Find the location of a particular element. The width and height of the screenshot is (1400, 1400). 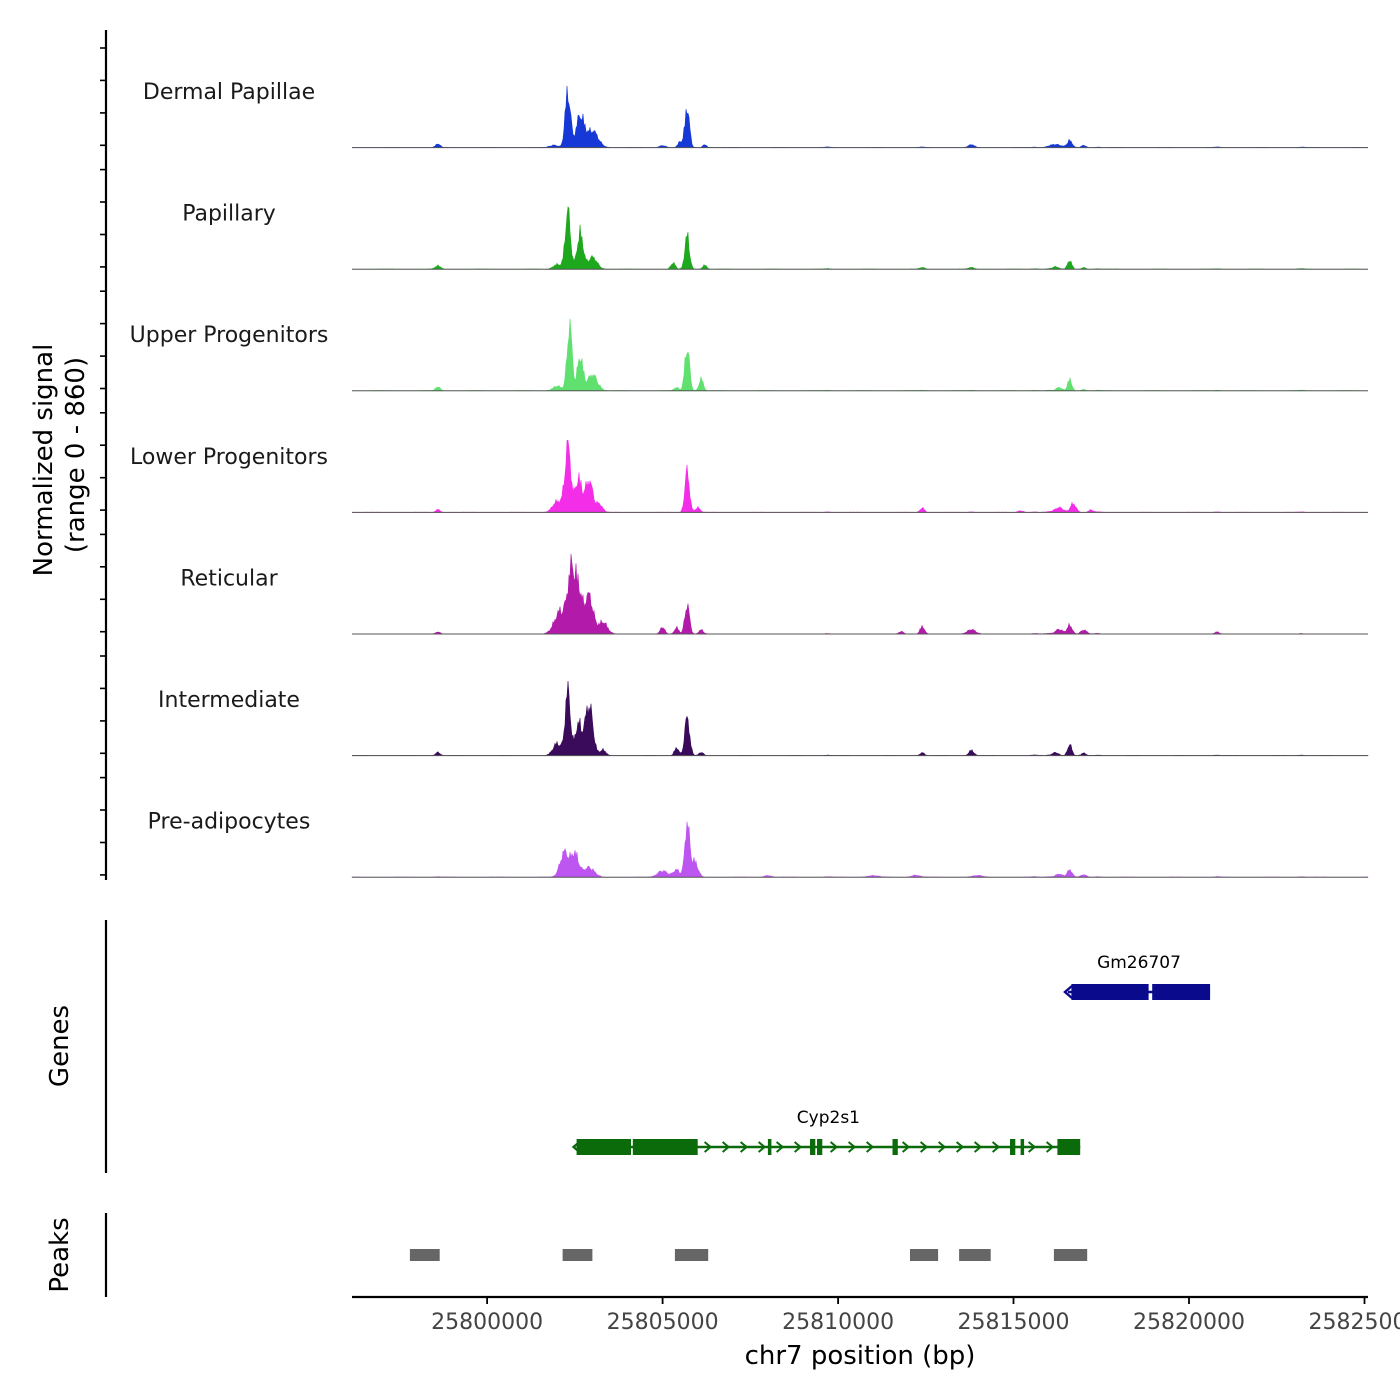

gene-gm26707: Gm26707 is located at coordinates (1137, 976).